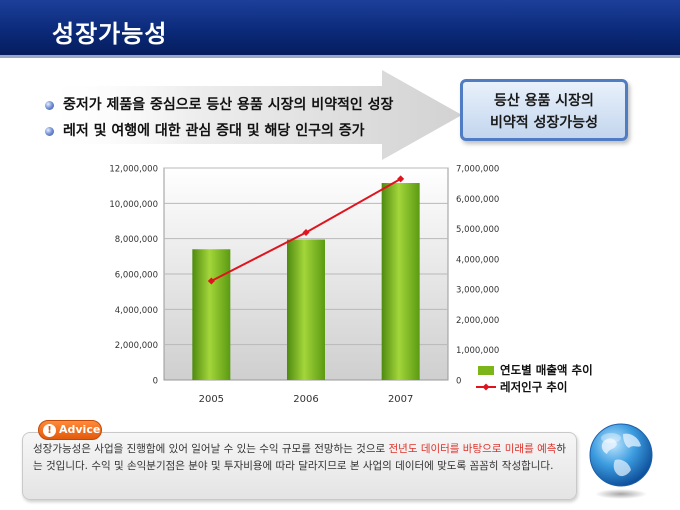  Describe the element at coordinates (477, 321) in the screenshot. I see `y-right-tick-label: 2,000,000` at that location.